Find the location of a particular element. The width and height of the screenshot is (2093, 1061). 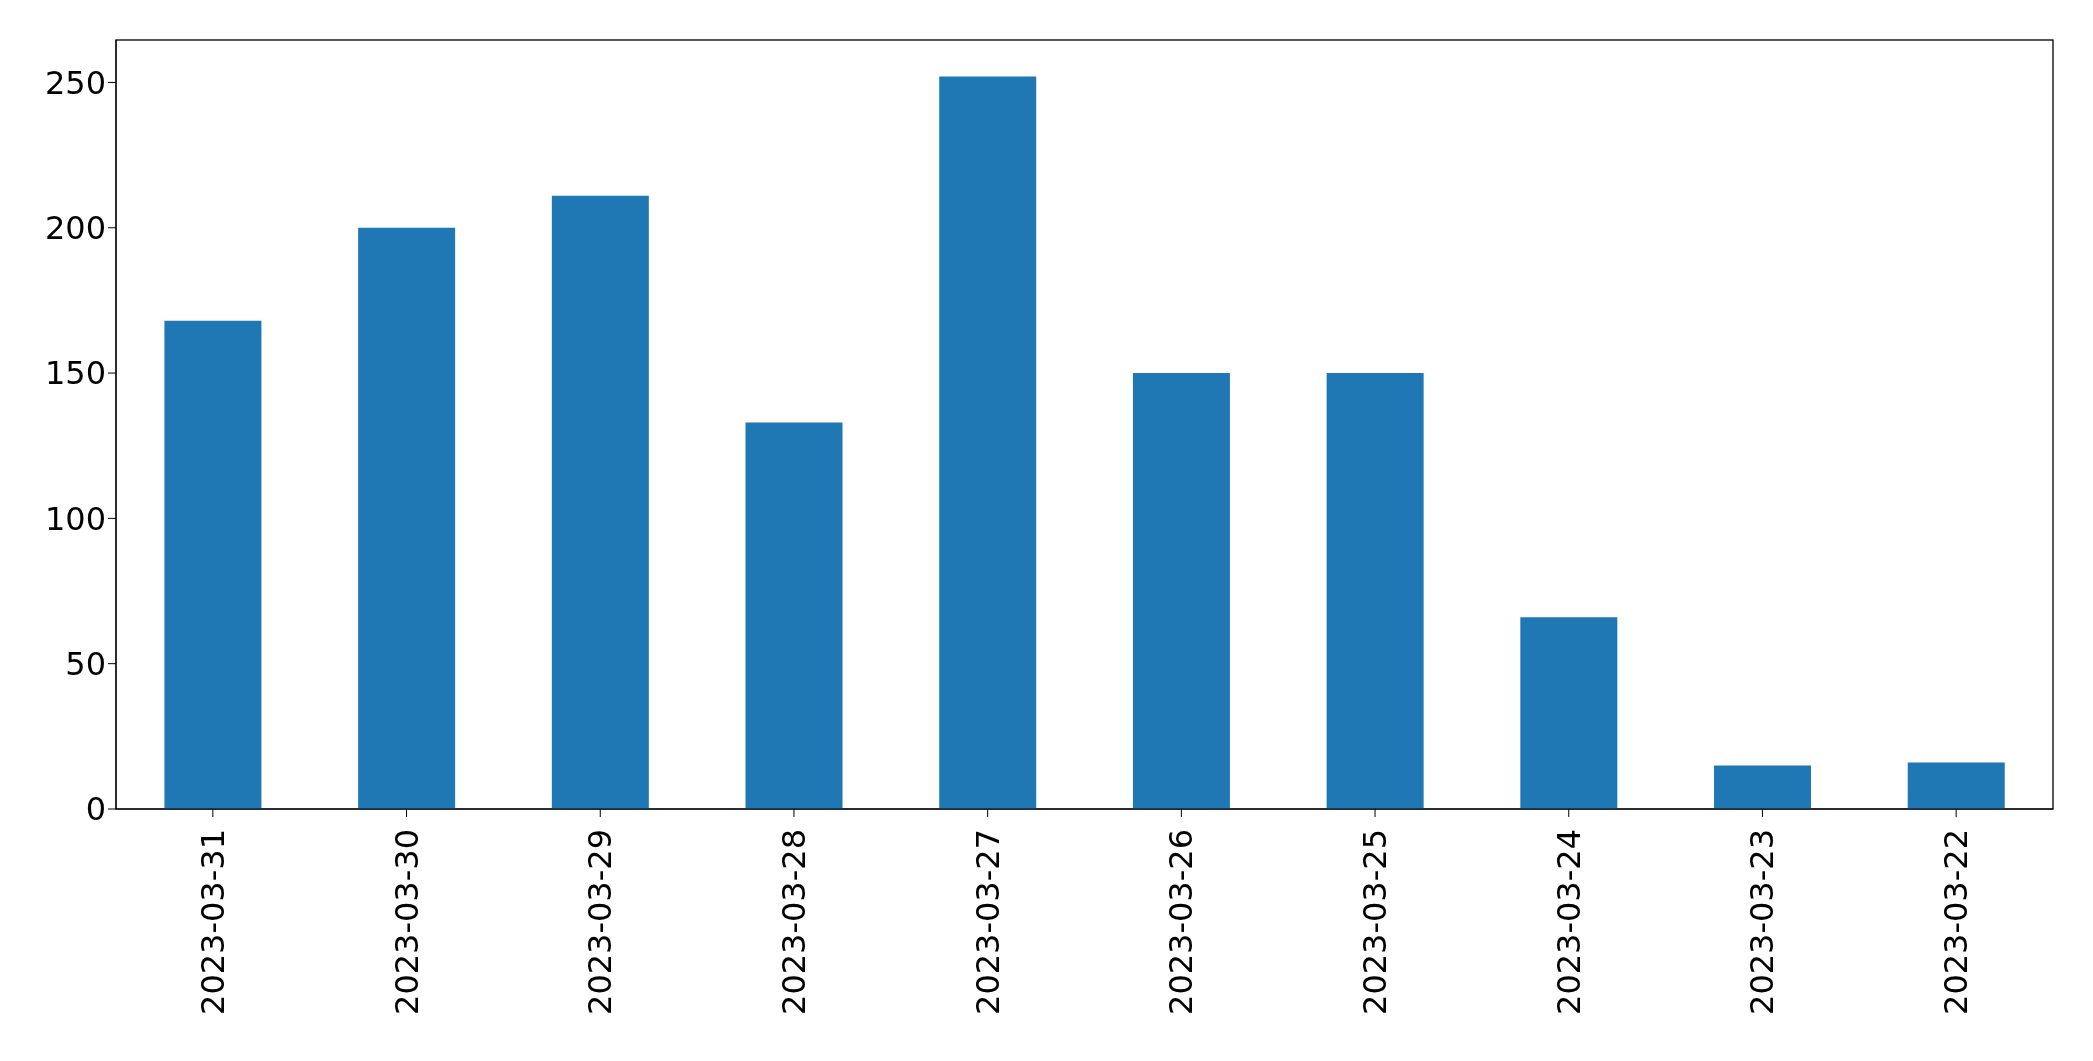

x-tick-label: 2023-03-31 is located at coordinates (212, 922).